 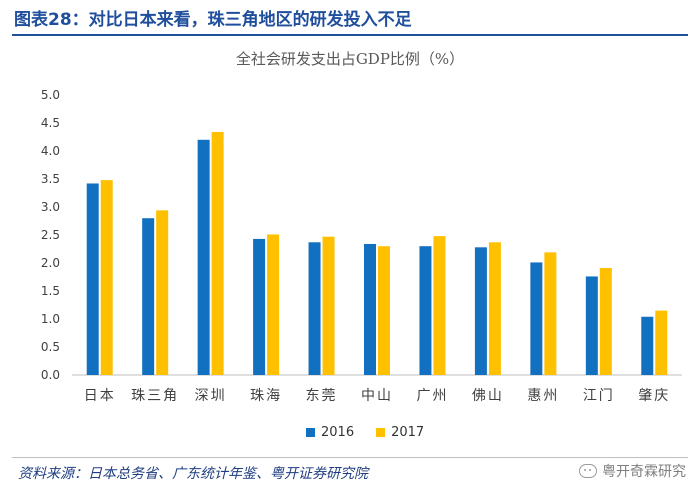 What do you see at coordinates (273, 304) in the screenshot?
I see `bar-2017-珠海` at bounding box center [273, 304].